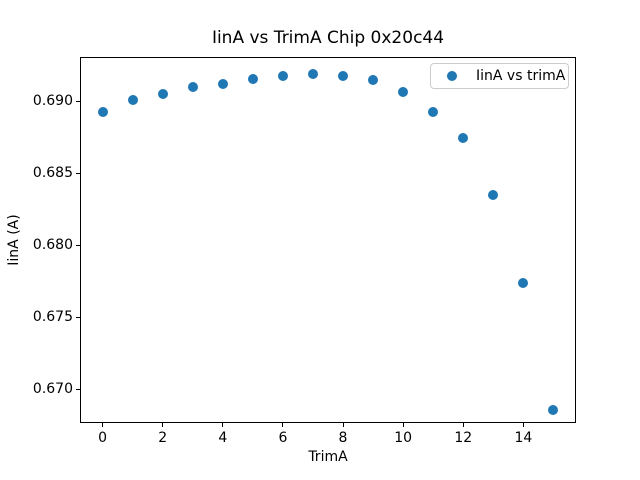 This screenshot has height=480, width=640. What do you see at coordinates (452, 76) in the screenshot?
I see `legend-marker-dot-icon` at bounding box center [452, 76].